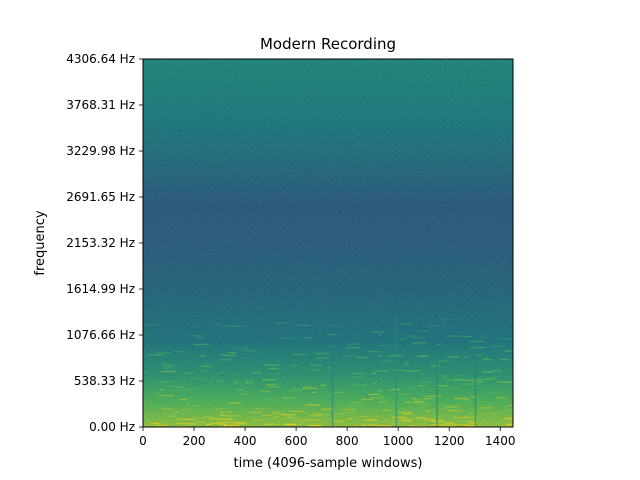 Image resolution: width=640 pixels, height=480 pixels. I want to click on y-tick-label: 0.00 Hz, so click(112, 427).